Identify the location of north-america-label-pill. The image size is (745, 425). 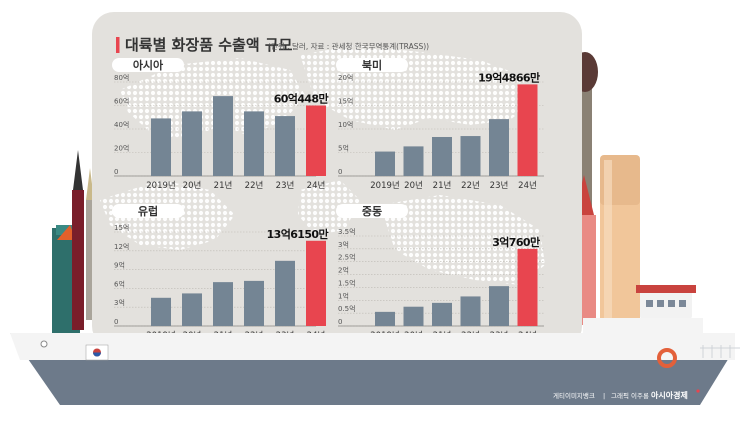
(372, 65).